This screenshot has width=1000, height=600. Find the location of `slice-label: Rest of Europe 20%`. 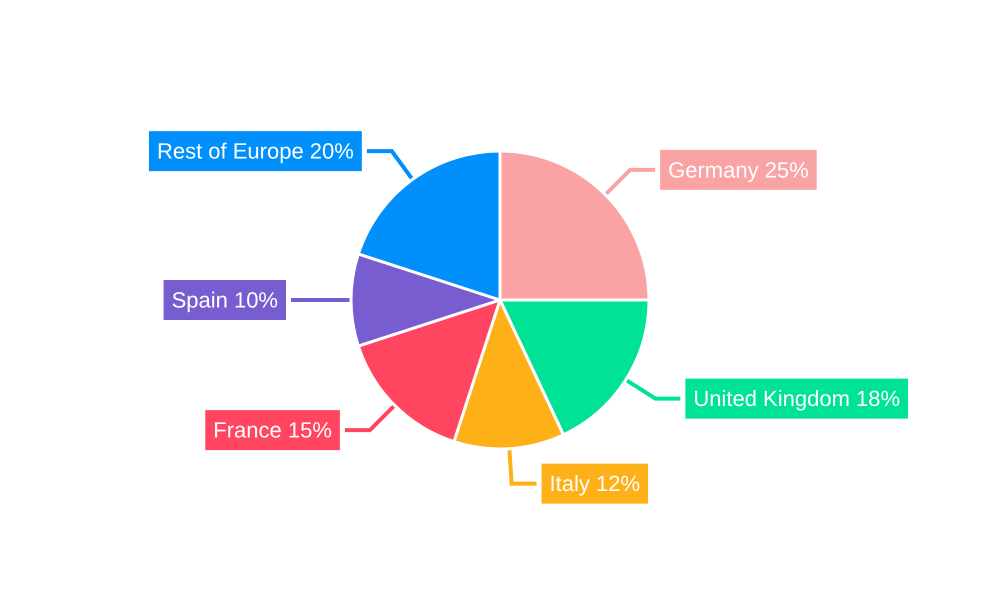

slice-label: Rest of Europe 20% is located at coordinates (255, 151).